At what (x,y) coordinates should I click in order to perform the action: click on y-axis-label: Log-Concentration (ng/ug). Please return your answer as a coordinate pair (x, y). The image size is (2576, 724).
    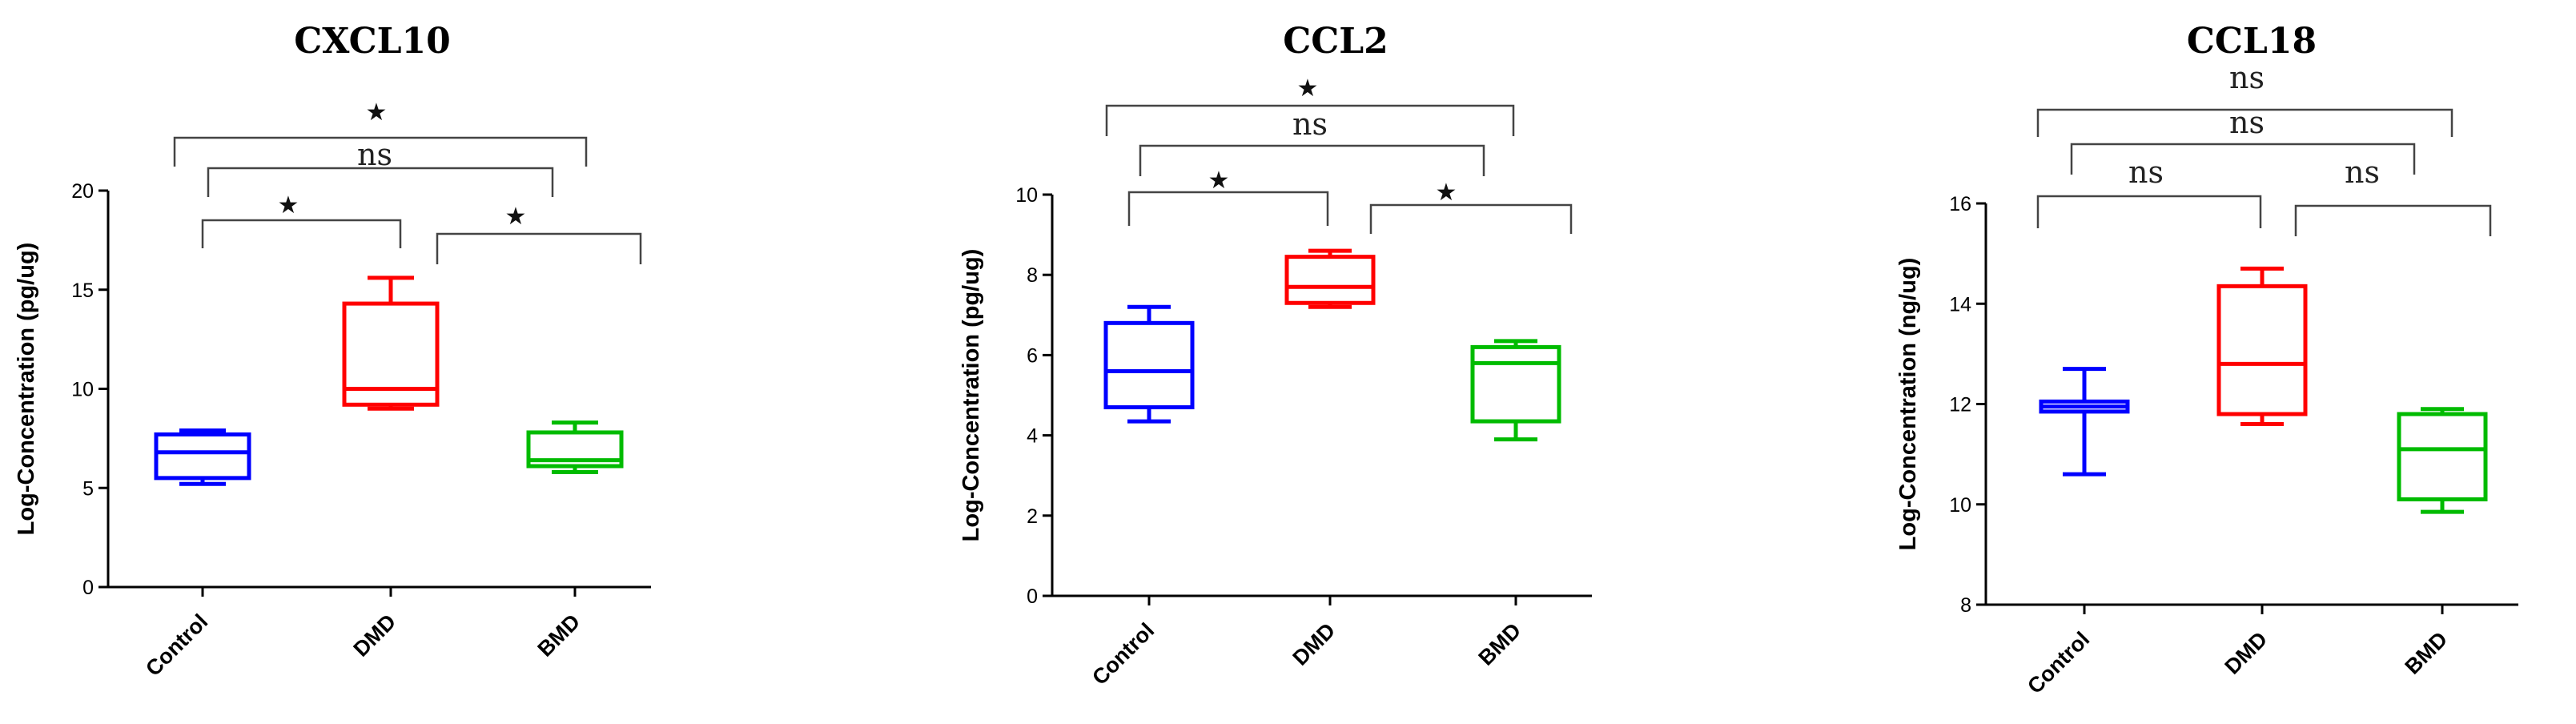
    Looking at the image, I should click on (1908, 404).